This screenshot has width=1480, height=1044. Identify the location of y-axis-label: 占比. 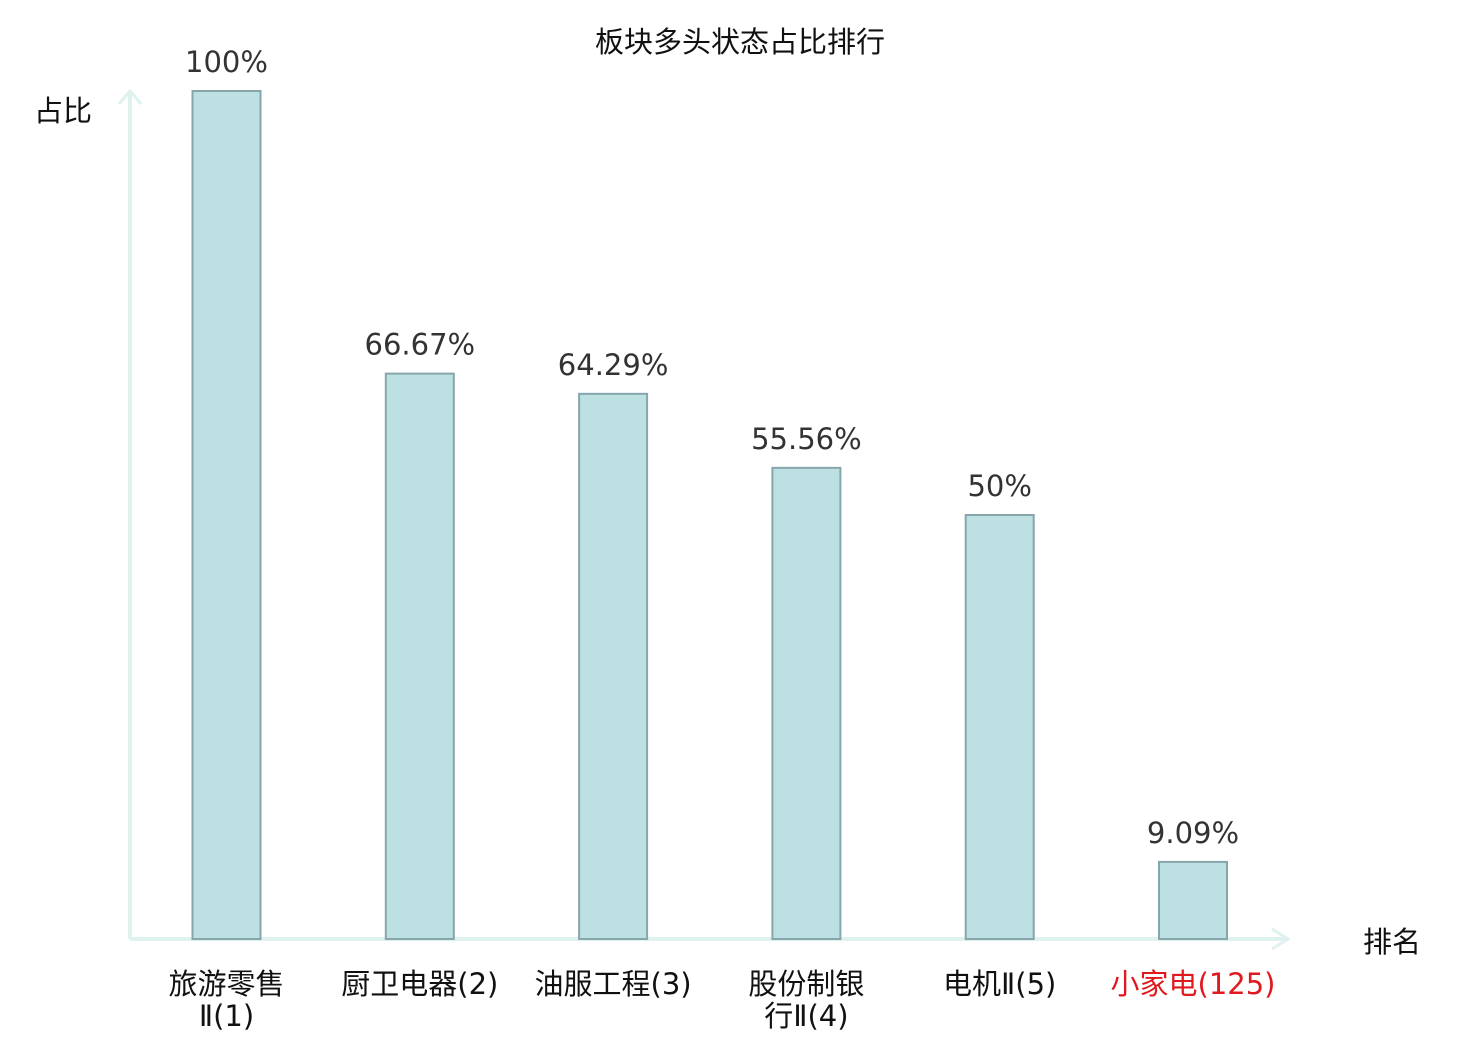
(63, 111).